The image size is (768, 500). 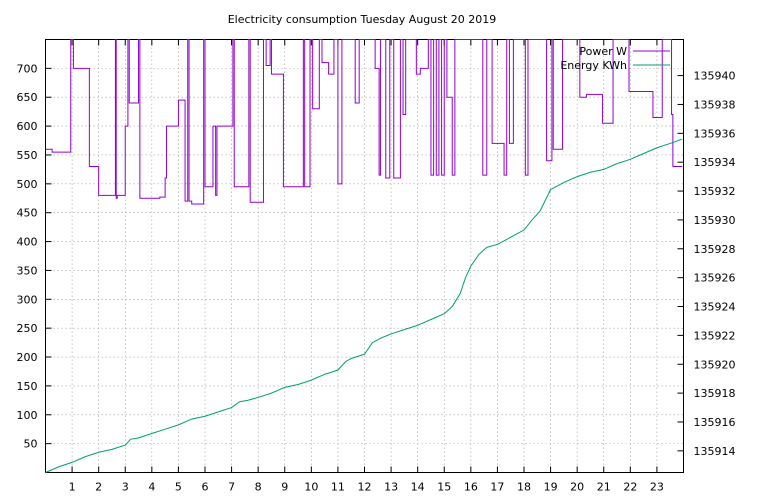 I want to click on x-tick-label: 18, so click(x=524, y=487).